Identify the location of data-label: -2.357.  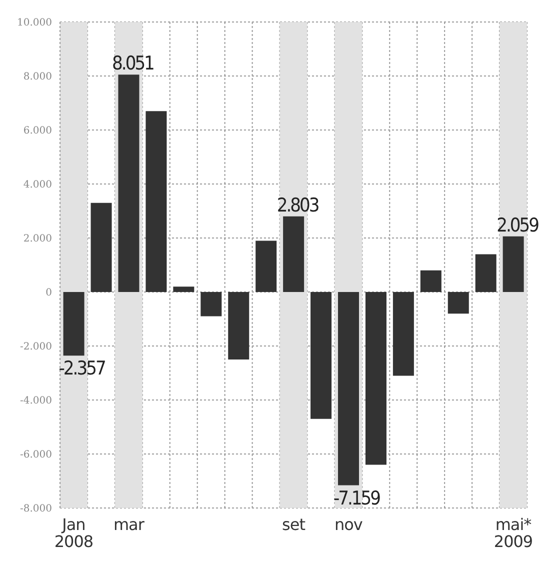
(82, 369).